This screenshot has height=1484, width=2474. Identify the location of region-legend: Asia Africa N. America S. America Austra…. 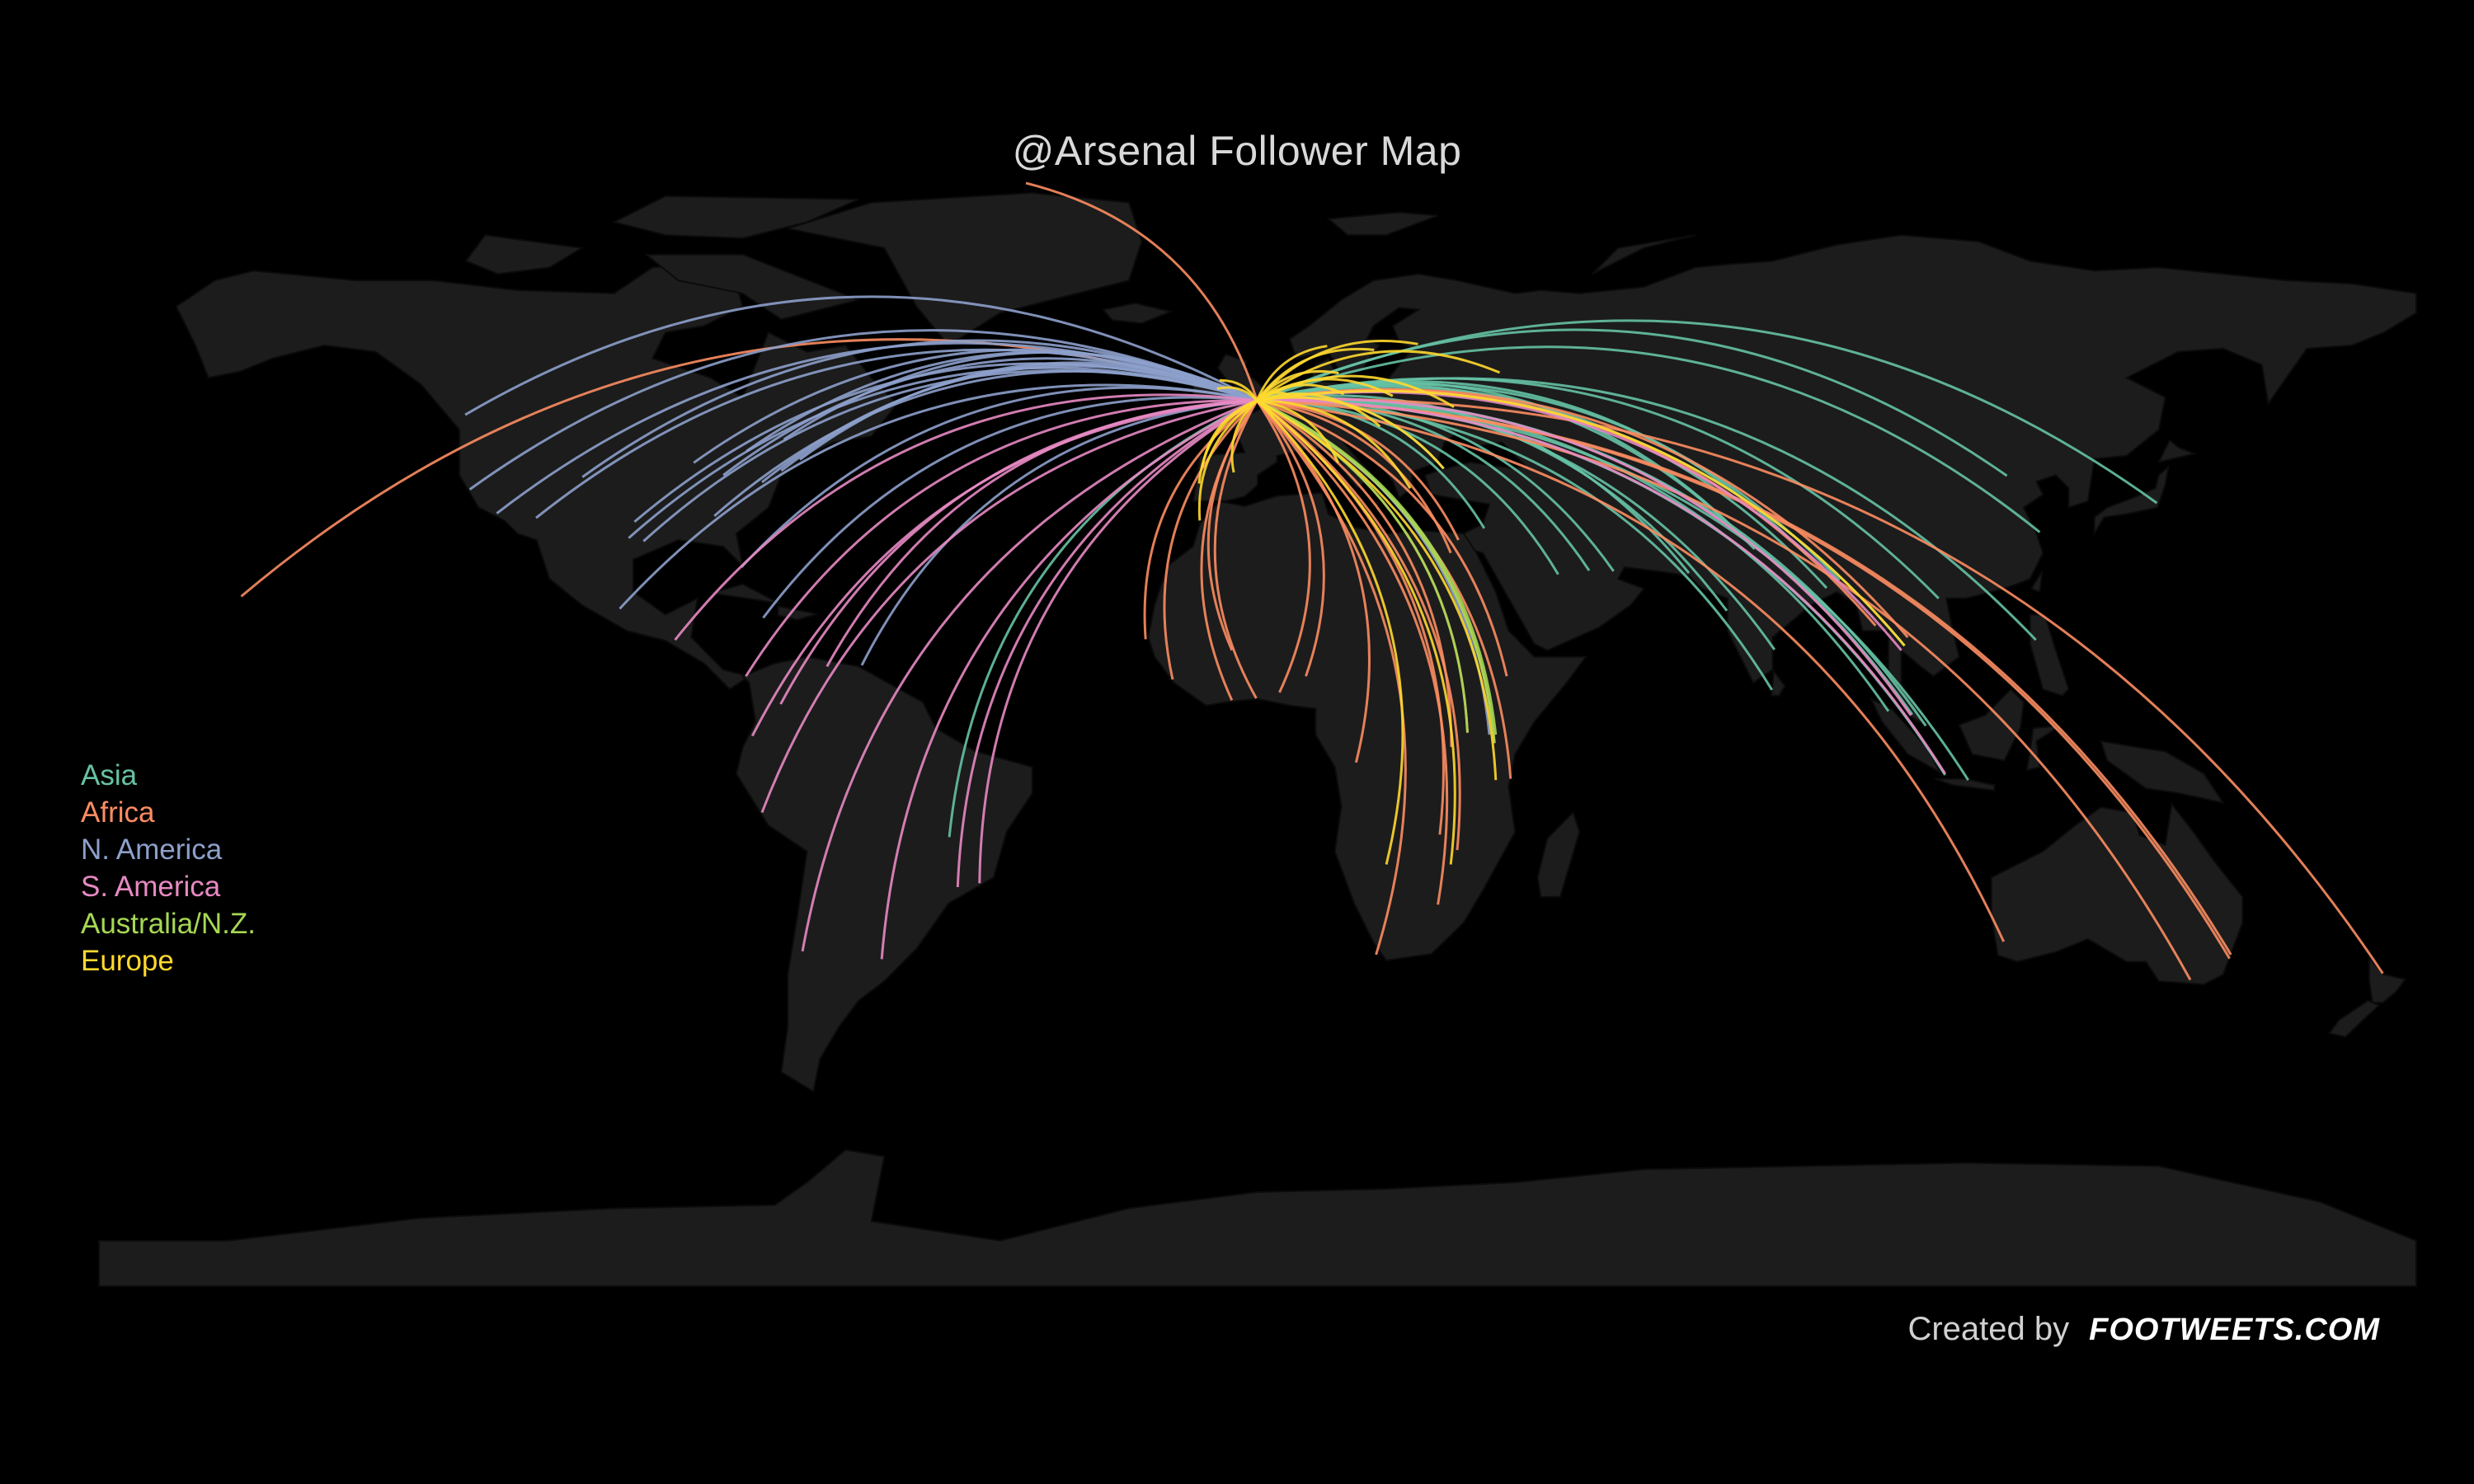
(168, 868).